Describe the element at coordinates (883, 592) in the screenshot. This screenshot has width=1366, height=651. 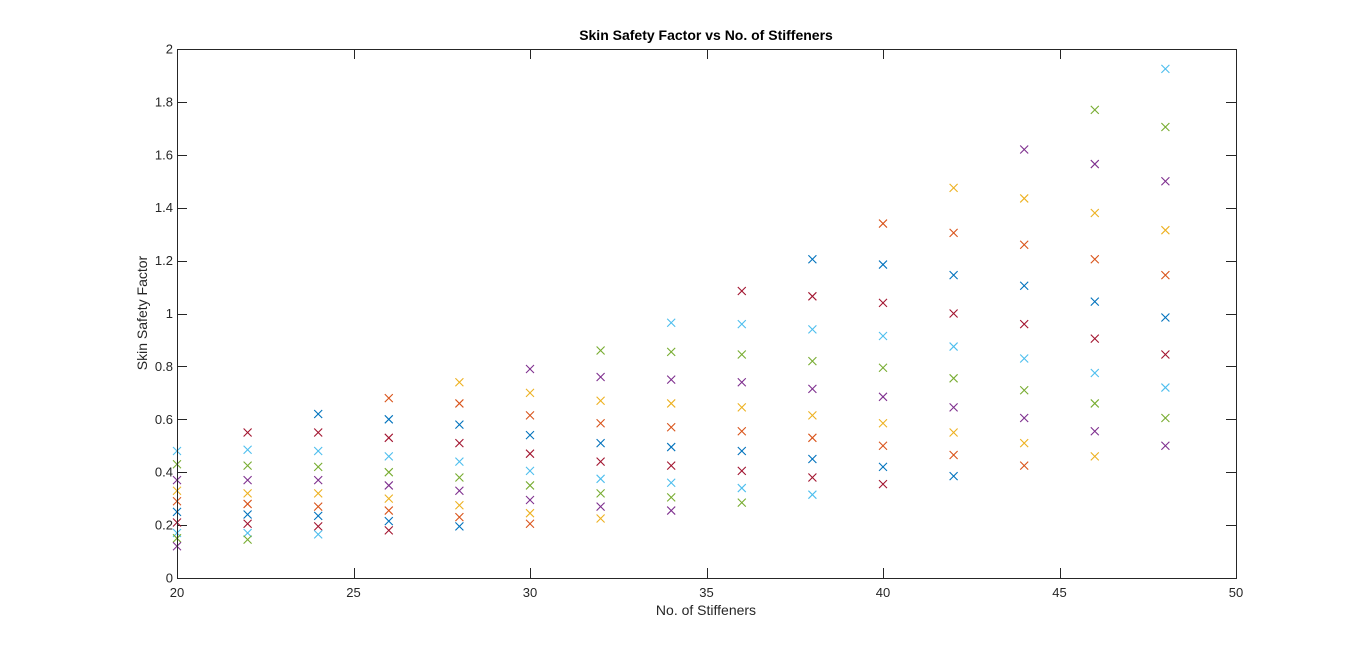
I see `x-tick-label: 40` at that location.